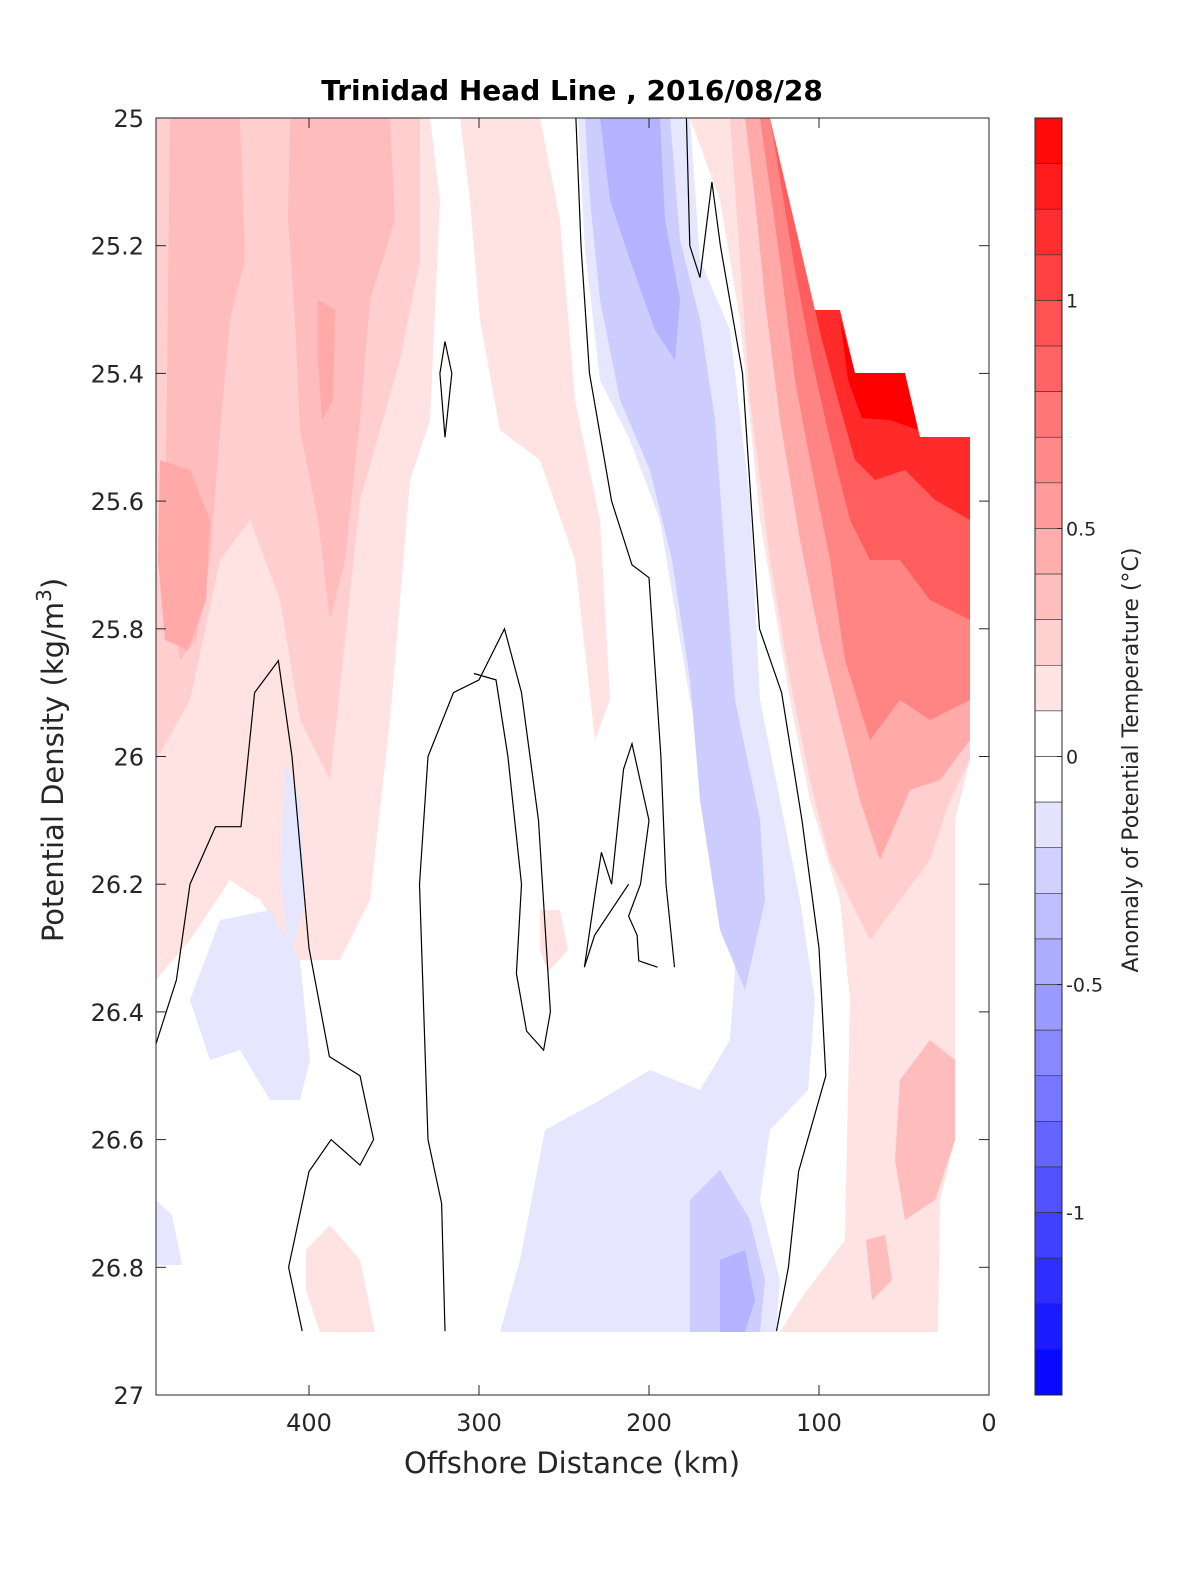 Image resolution: width=1200 pixels, height=1575 pixels. Describe the element at coordinates (479, 1423) in the screenshot. I see `x-tick-label: 300` at that location.